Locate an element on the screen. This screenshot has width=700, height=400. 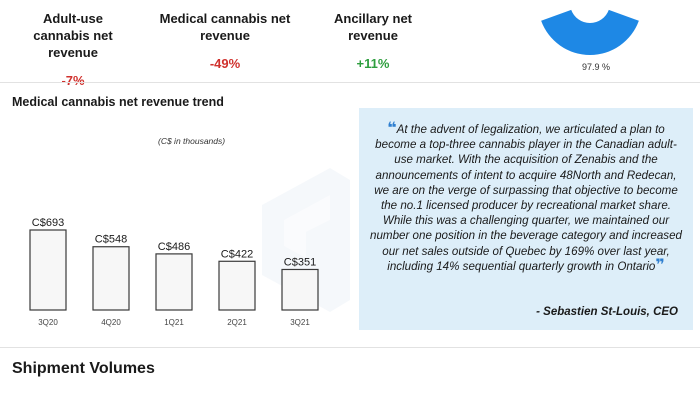
data-label-3Q21: C$351 is located at coordinates (300, 262).